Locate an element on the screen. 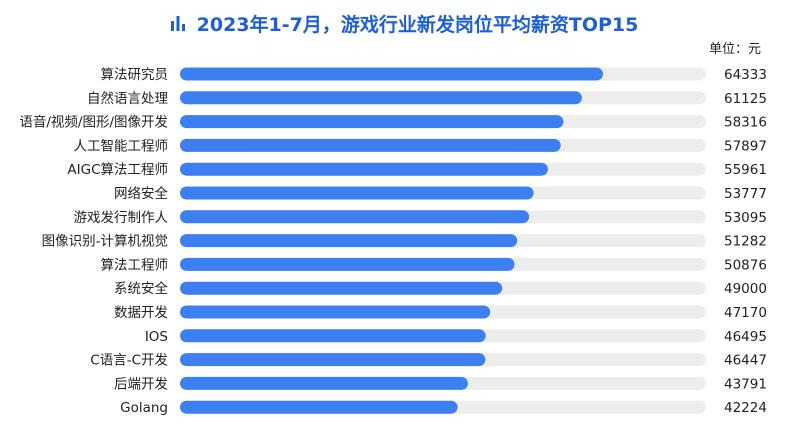 The width and height of the screenshot is (807, 434). category-label: 语音/视频/图形/图像开发 is located at coordinates (93, 122).